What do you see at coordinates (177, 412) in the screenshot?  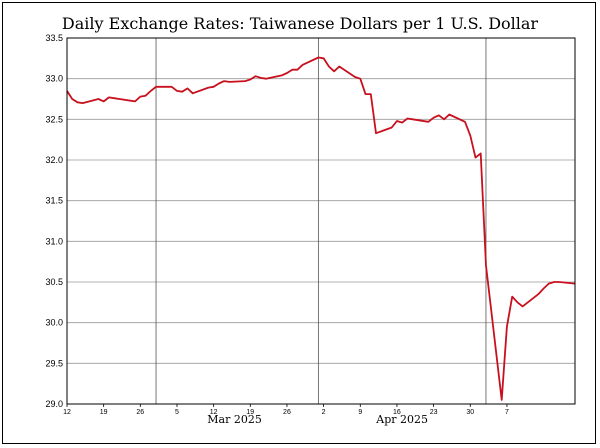 I see `x-tick-label: 5` at bounding box center [177, 412].